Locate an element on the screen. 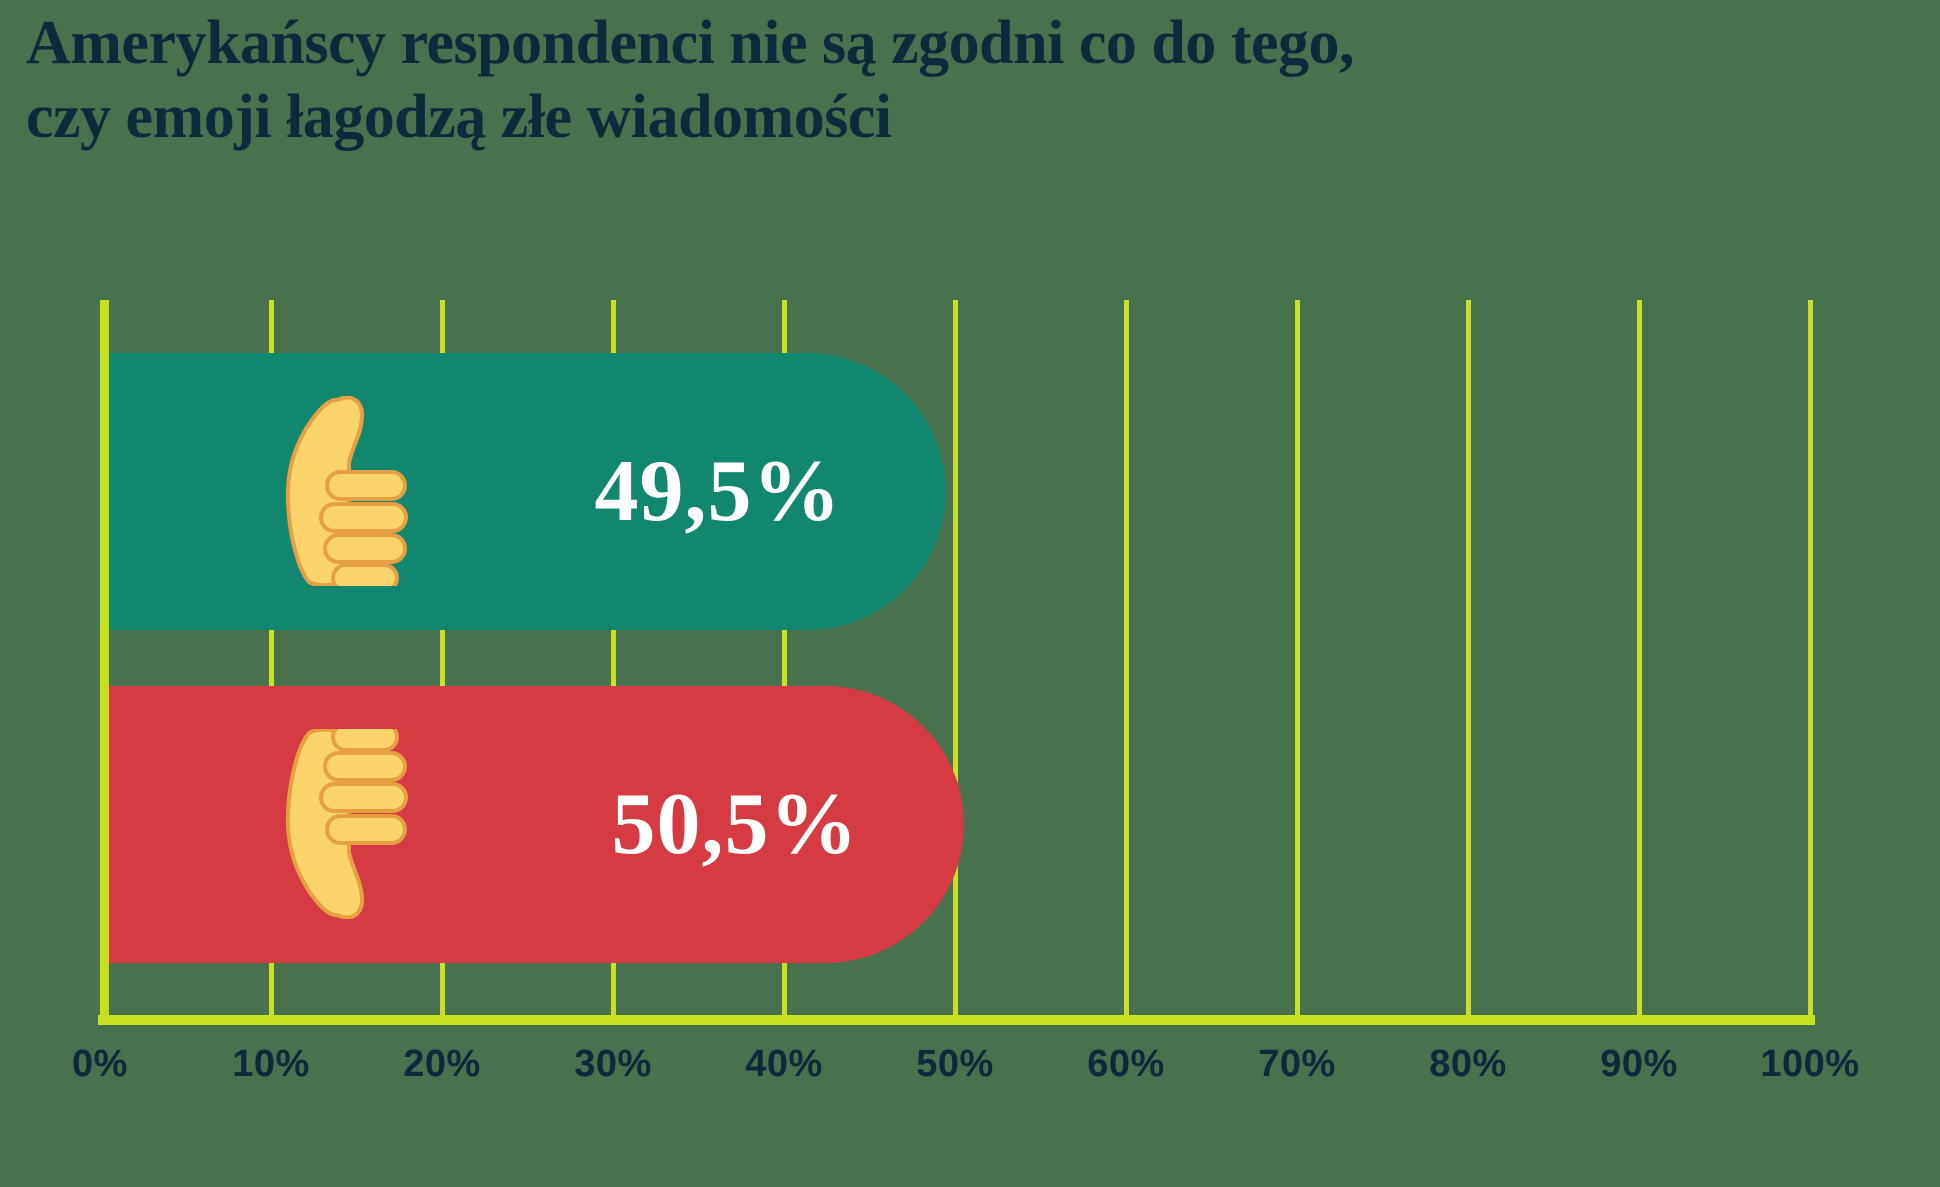  x-tick-50%: 50% is located at coordinates (955, 1064).